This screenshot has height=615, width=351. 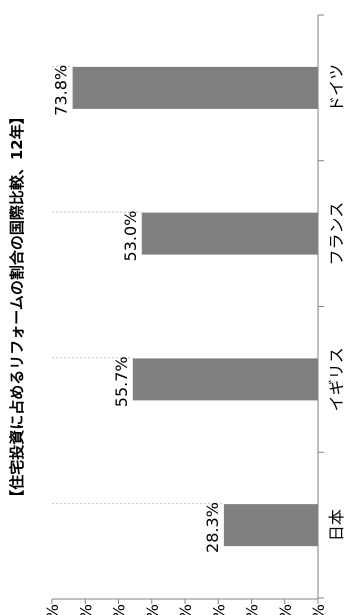 What do you see at coordinates (152, 609) in the screenshot?
I see `value-tick-label: 50%` at bounding box center [152, 609].